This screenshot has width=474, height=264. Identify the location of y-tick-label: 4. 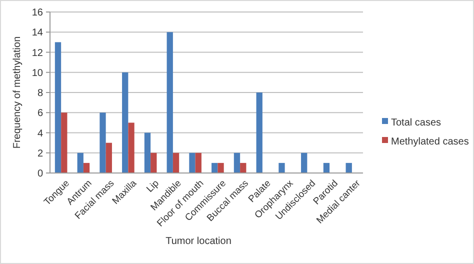
(40, 134).